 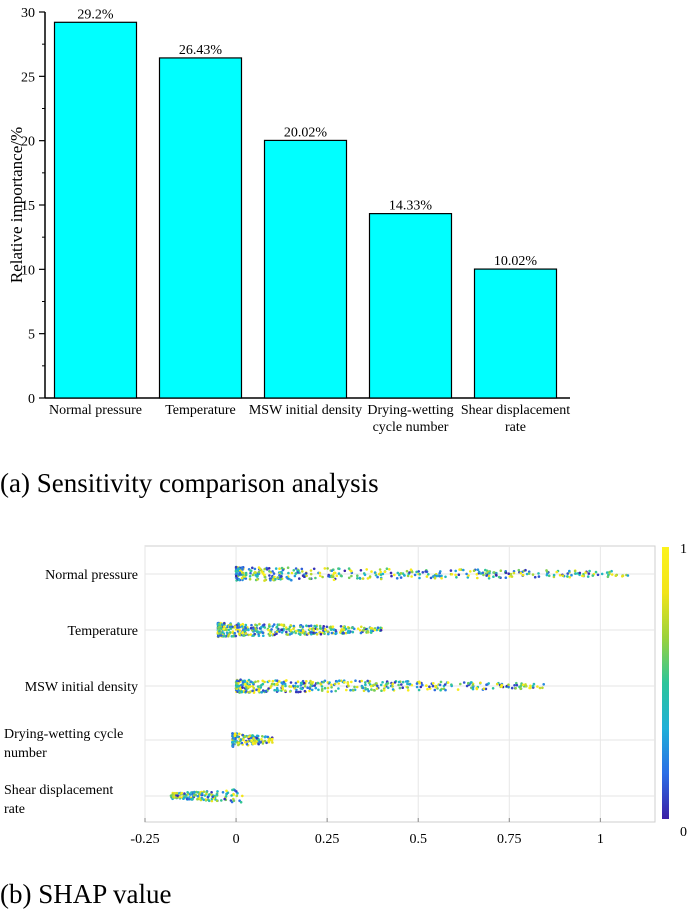 What do you see at coordinates (515, 333) in the screenshot?
I see `bar` at bounding box center [515, 333].